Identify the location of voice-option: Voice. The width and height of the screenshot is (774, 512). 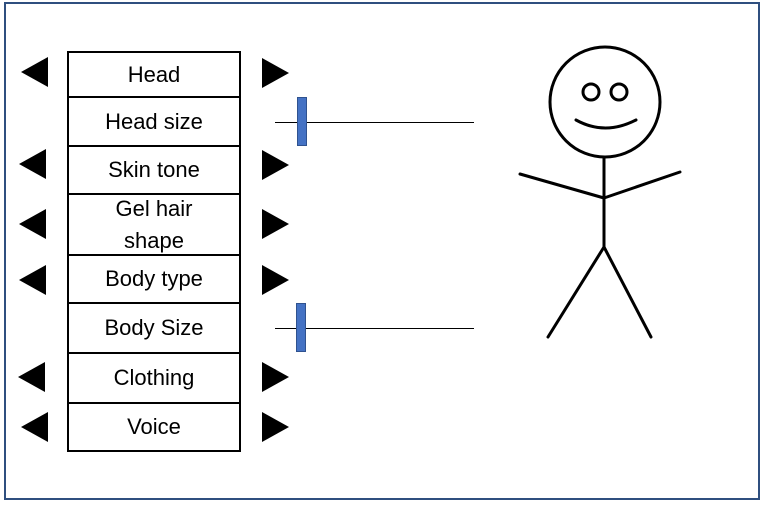
(154, 427).